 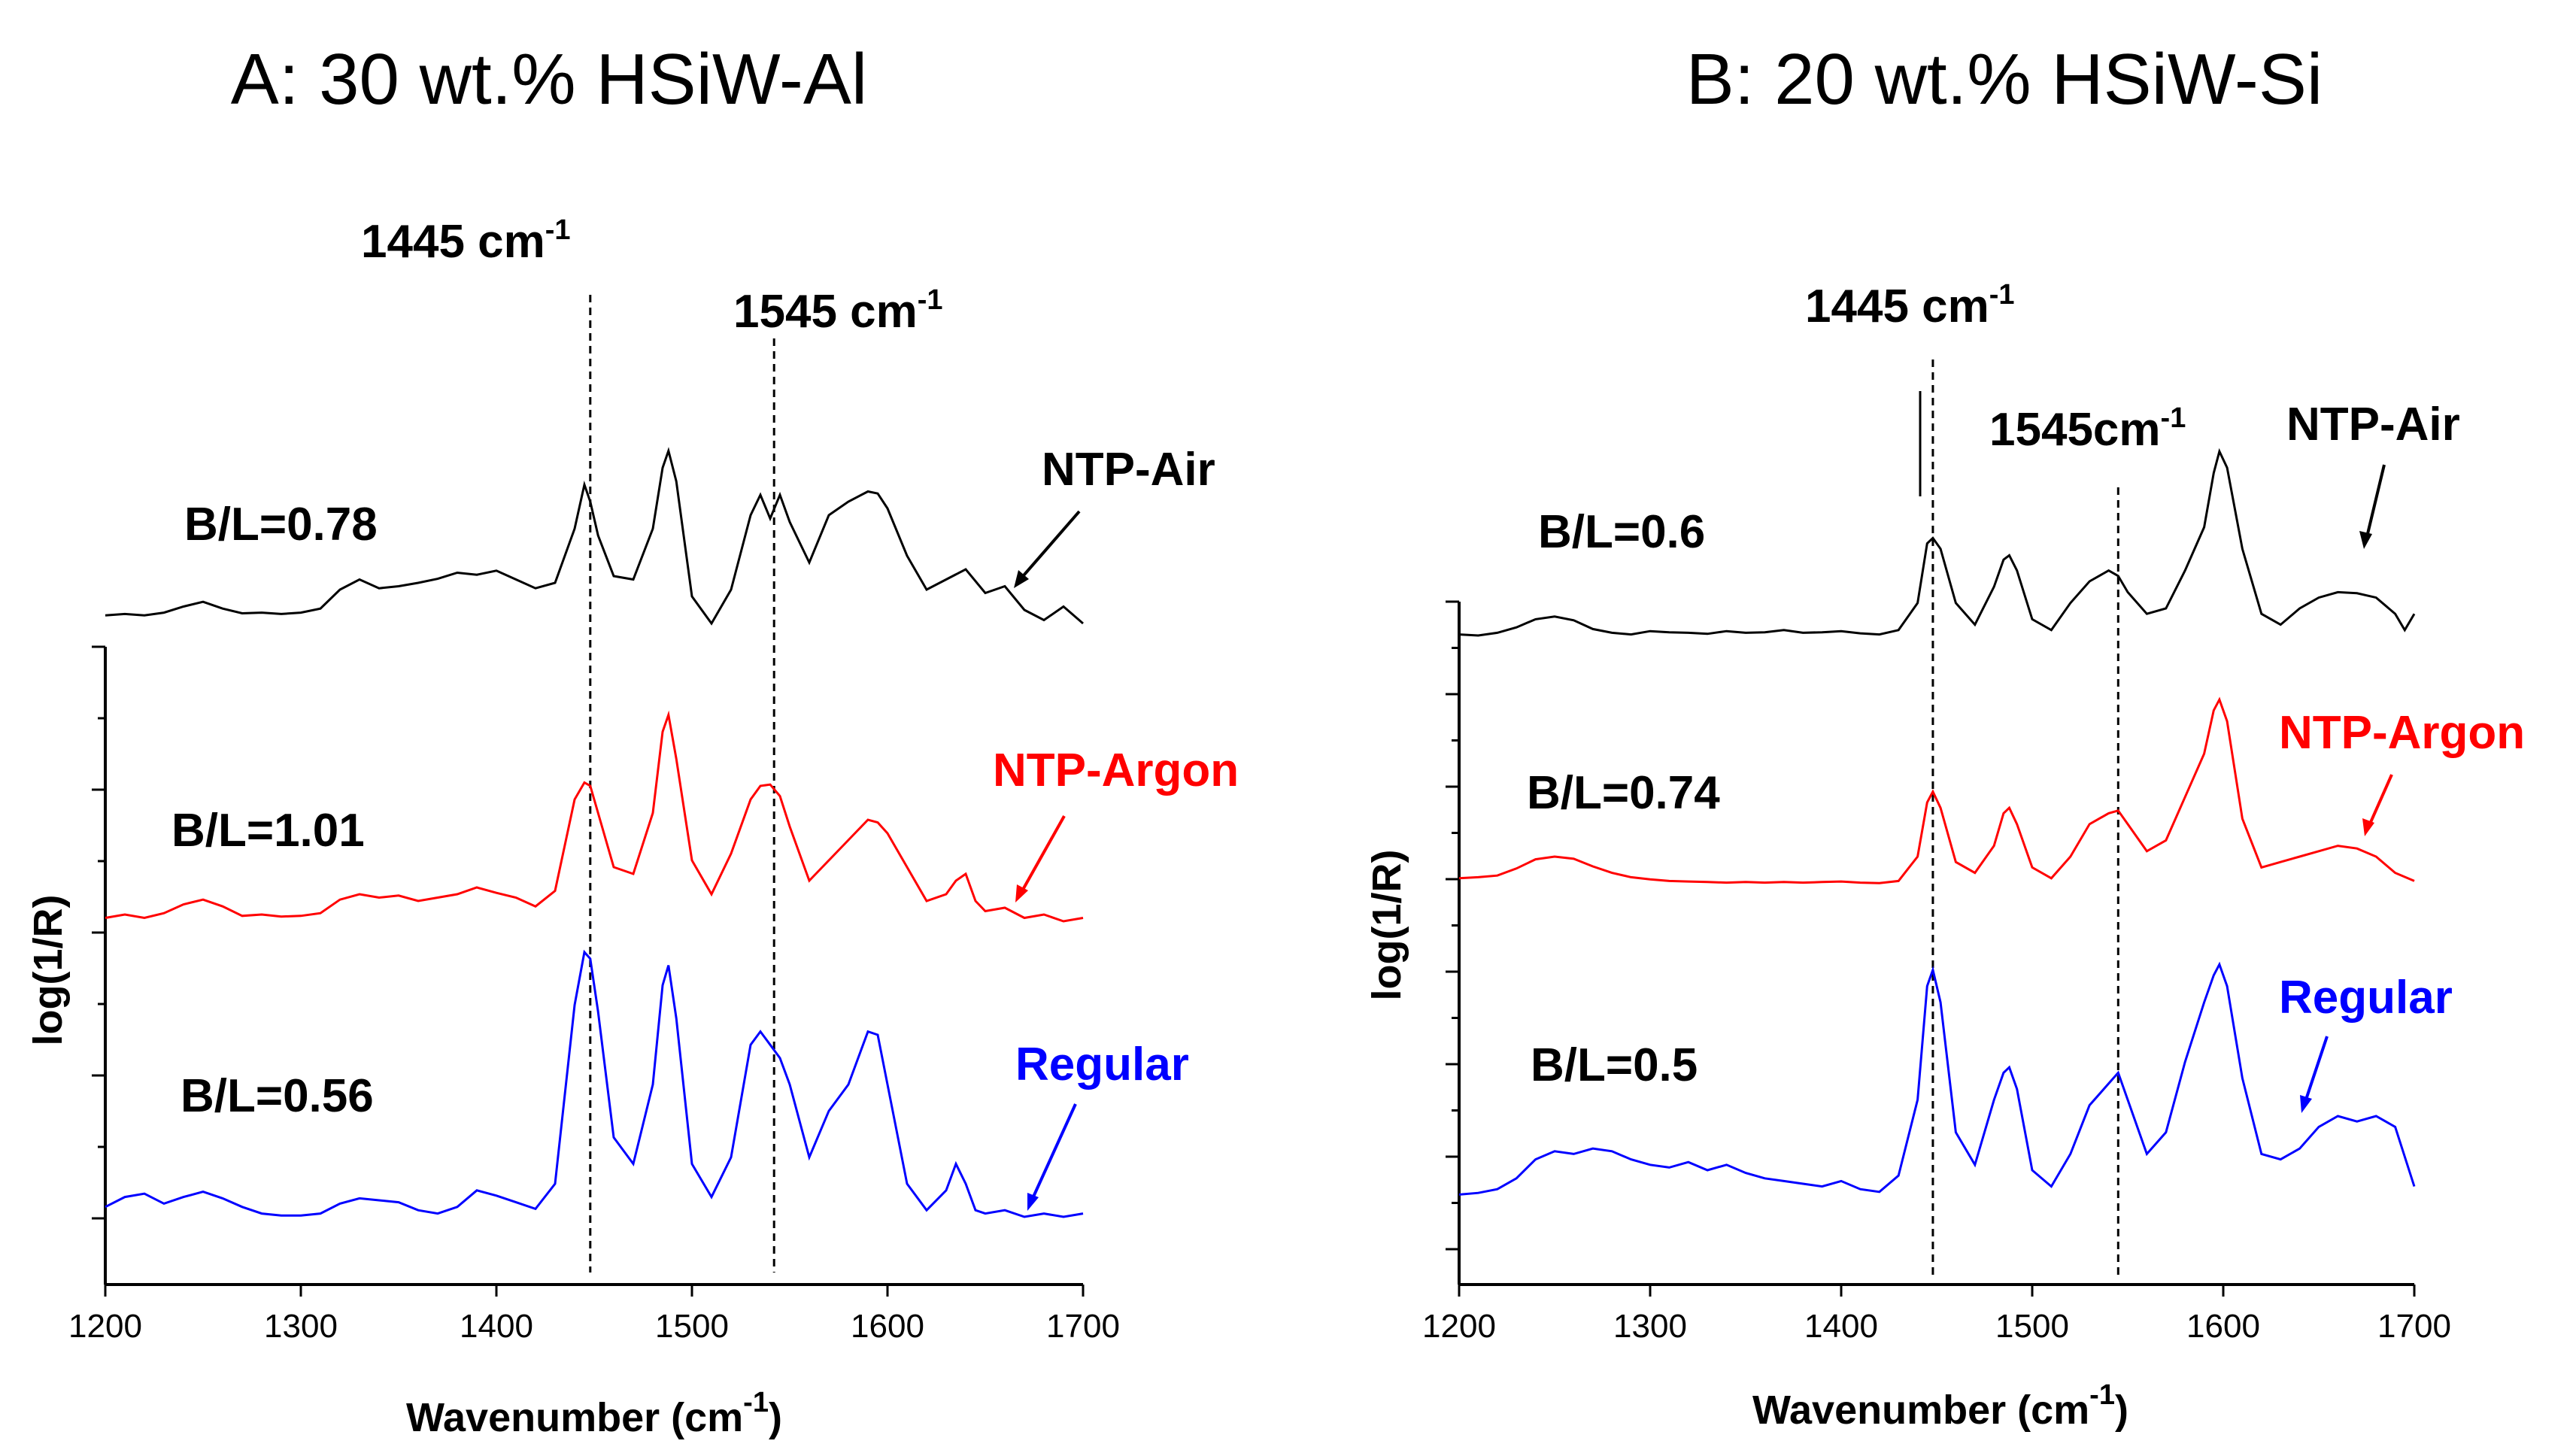 What do you see at coordinates (48, 970) in the screenshot?
I see `panel-a-y-label: log(1/R)` at bounding box center [48, 970].